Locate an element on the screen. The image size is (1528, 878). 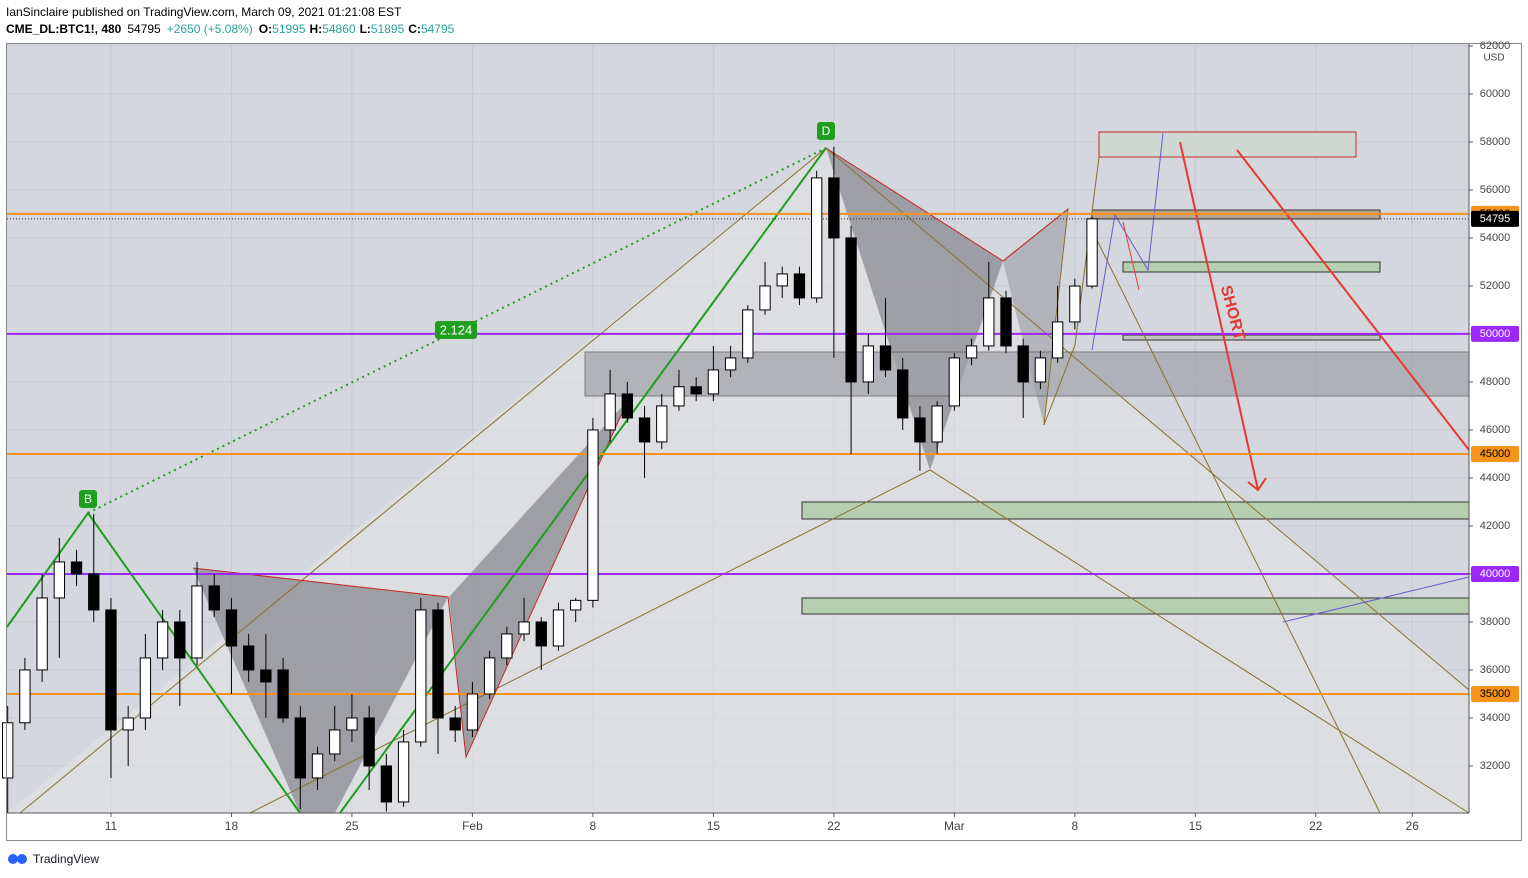
y-tick-label: 46000 is located at coordinates (1495, 430).